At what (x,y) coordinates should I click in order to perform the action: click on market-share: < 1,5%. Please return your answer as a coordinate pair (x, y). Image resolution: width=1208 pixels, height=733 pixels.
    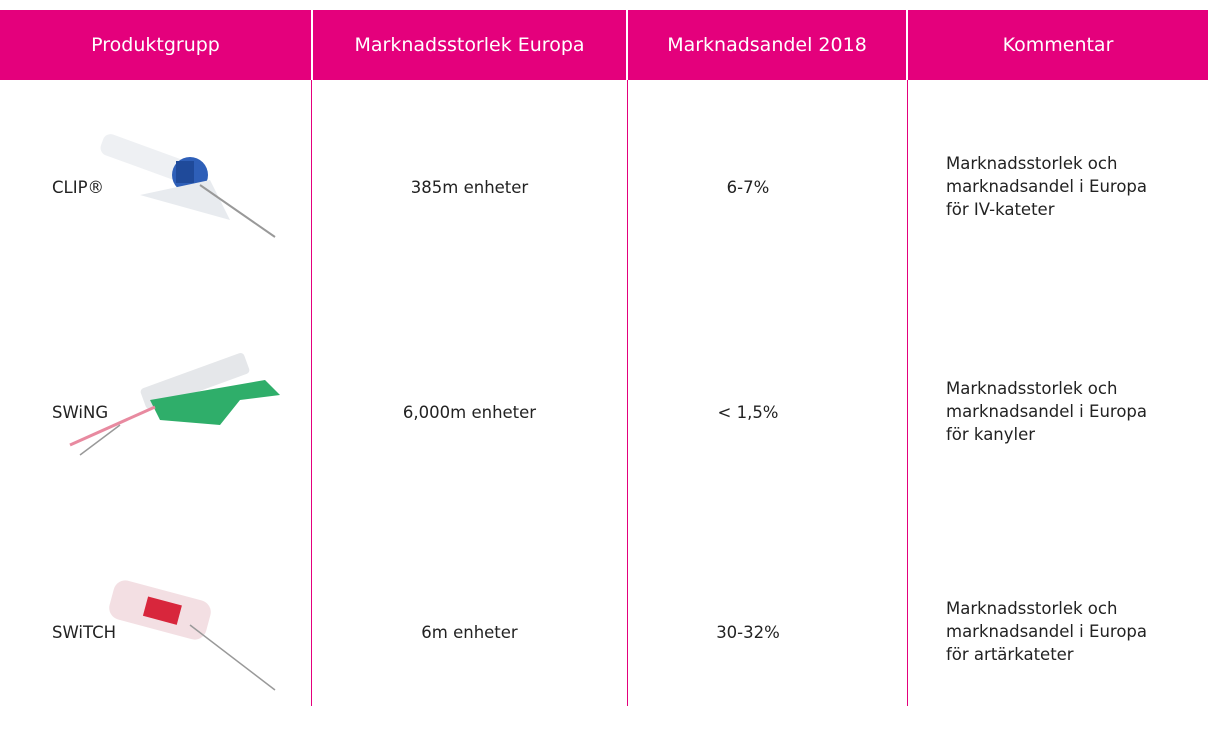
    Looking at the image, I should click on (748, 412).